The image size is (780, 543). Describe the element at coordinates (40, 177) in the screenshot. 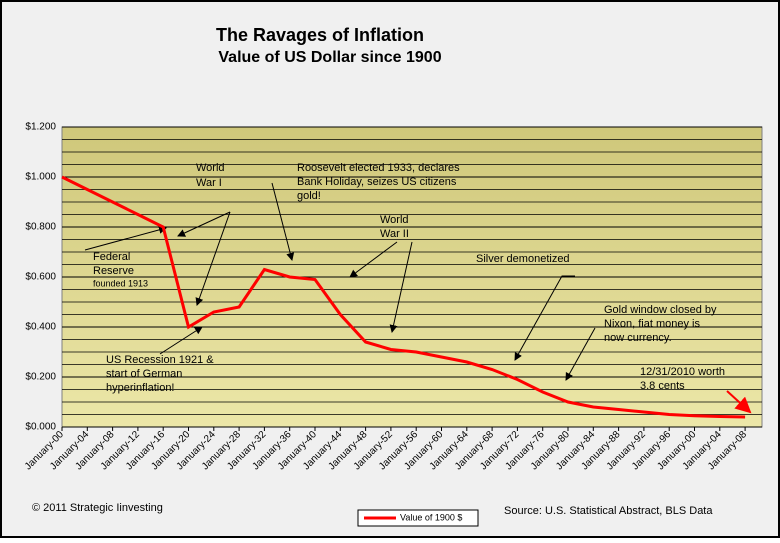

I see `y-tick-label: $1.000` at that location.